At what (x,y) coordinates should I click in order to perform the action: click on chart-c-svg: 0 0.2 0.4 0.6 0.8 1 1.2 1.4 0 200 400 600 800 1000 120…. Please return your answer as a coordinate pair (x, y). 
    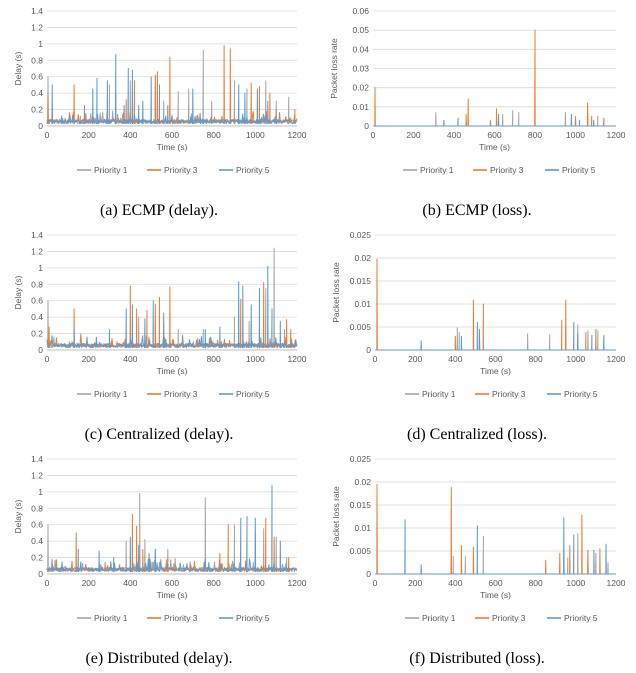
    Looking at the image, I should click on (160, 314).